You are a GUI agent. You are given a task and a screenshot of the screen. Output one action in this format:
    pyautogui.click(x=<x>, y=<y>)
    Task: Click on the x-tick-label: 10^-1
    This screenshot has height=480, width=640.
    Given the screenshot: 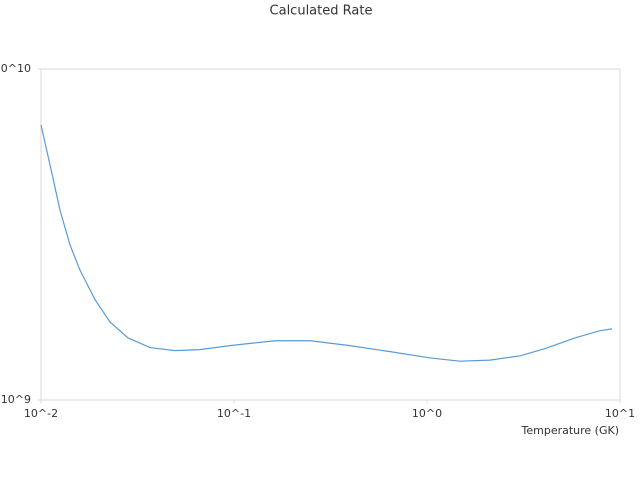 What is the action you would take?
    pyautogui.click(x=234, y=413)
    